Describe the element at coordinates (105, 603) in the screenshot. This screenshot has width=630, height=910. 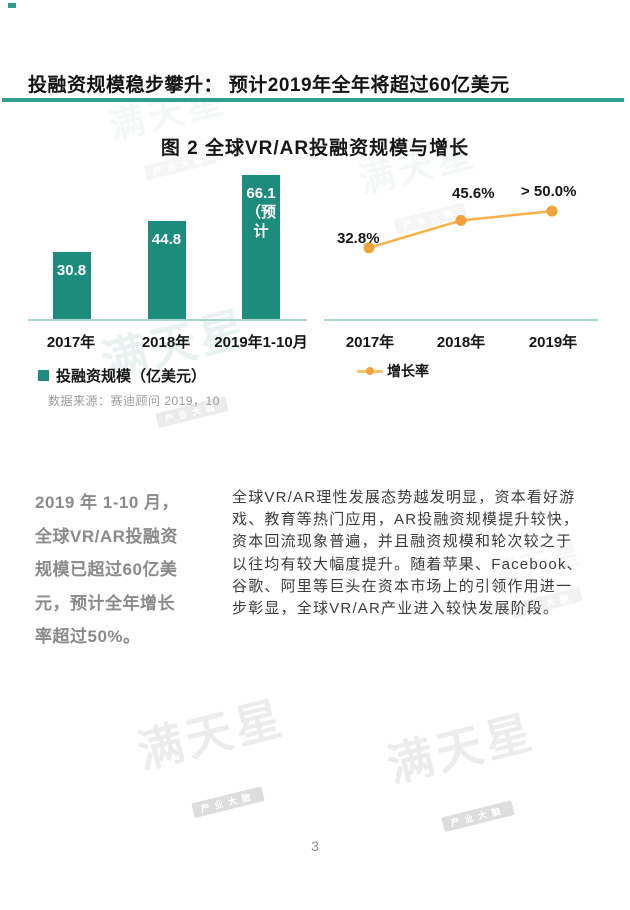
I see `summary-line: 元，预计全年增长` at that location.